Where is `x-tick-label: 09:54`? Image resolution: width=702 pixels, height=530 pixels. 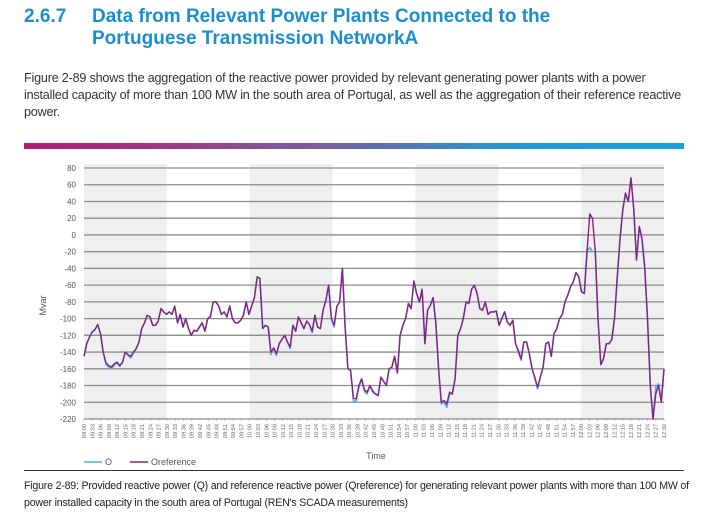 x-tick-label: 09:54 is located at coordinates (234, 431).